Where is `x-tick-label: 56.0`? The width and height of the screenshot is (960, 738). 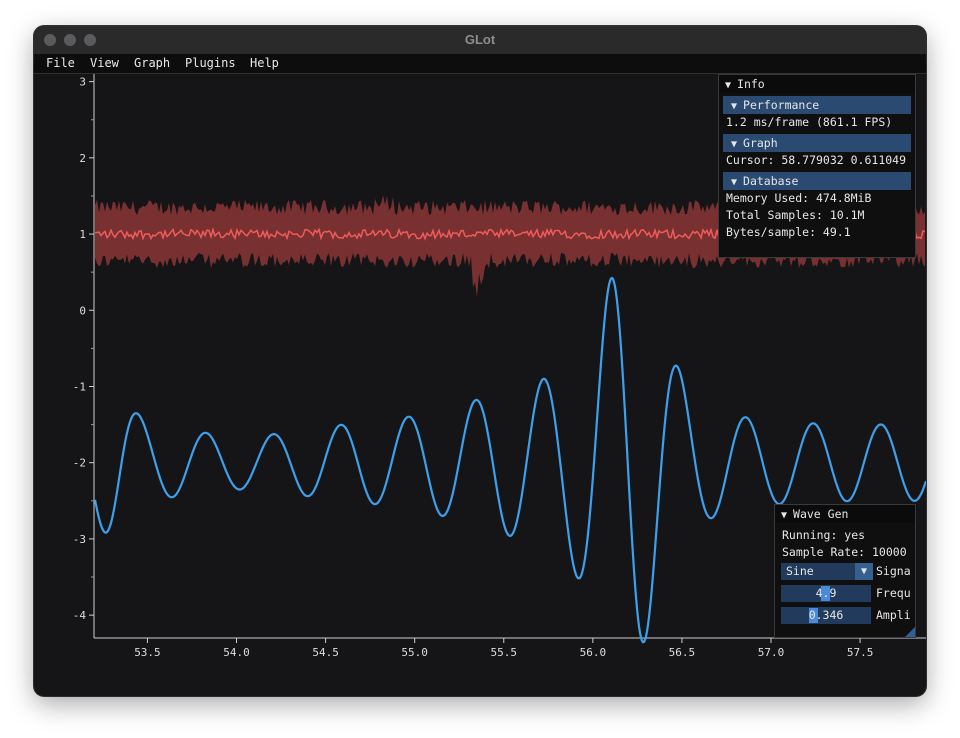
x-tick-label: 56.0 is located at coordinates (593, 652).